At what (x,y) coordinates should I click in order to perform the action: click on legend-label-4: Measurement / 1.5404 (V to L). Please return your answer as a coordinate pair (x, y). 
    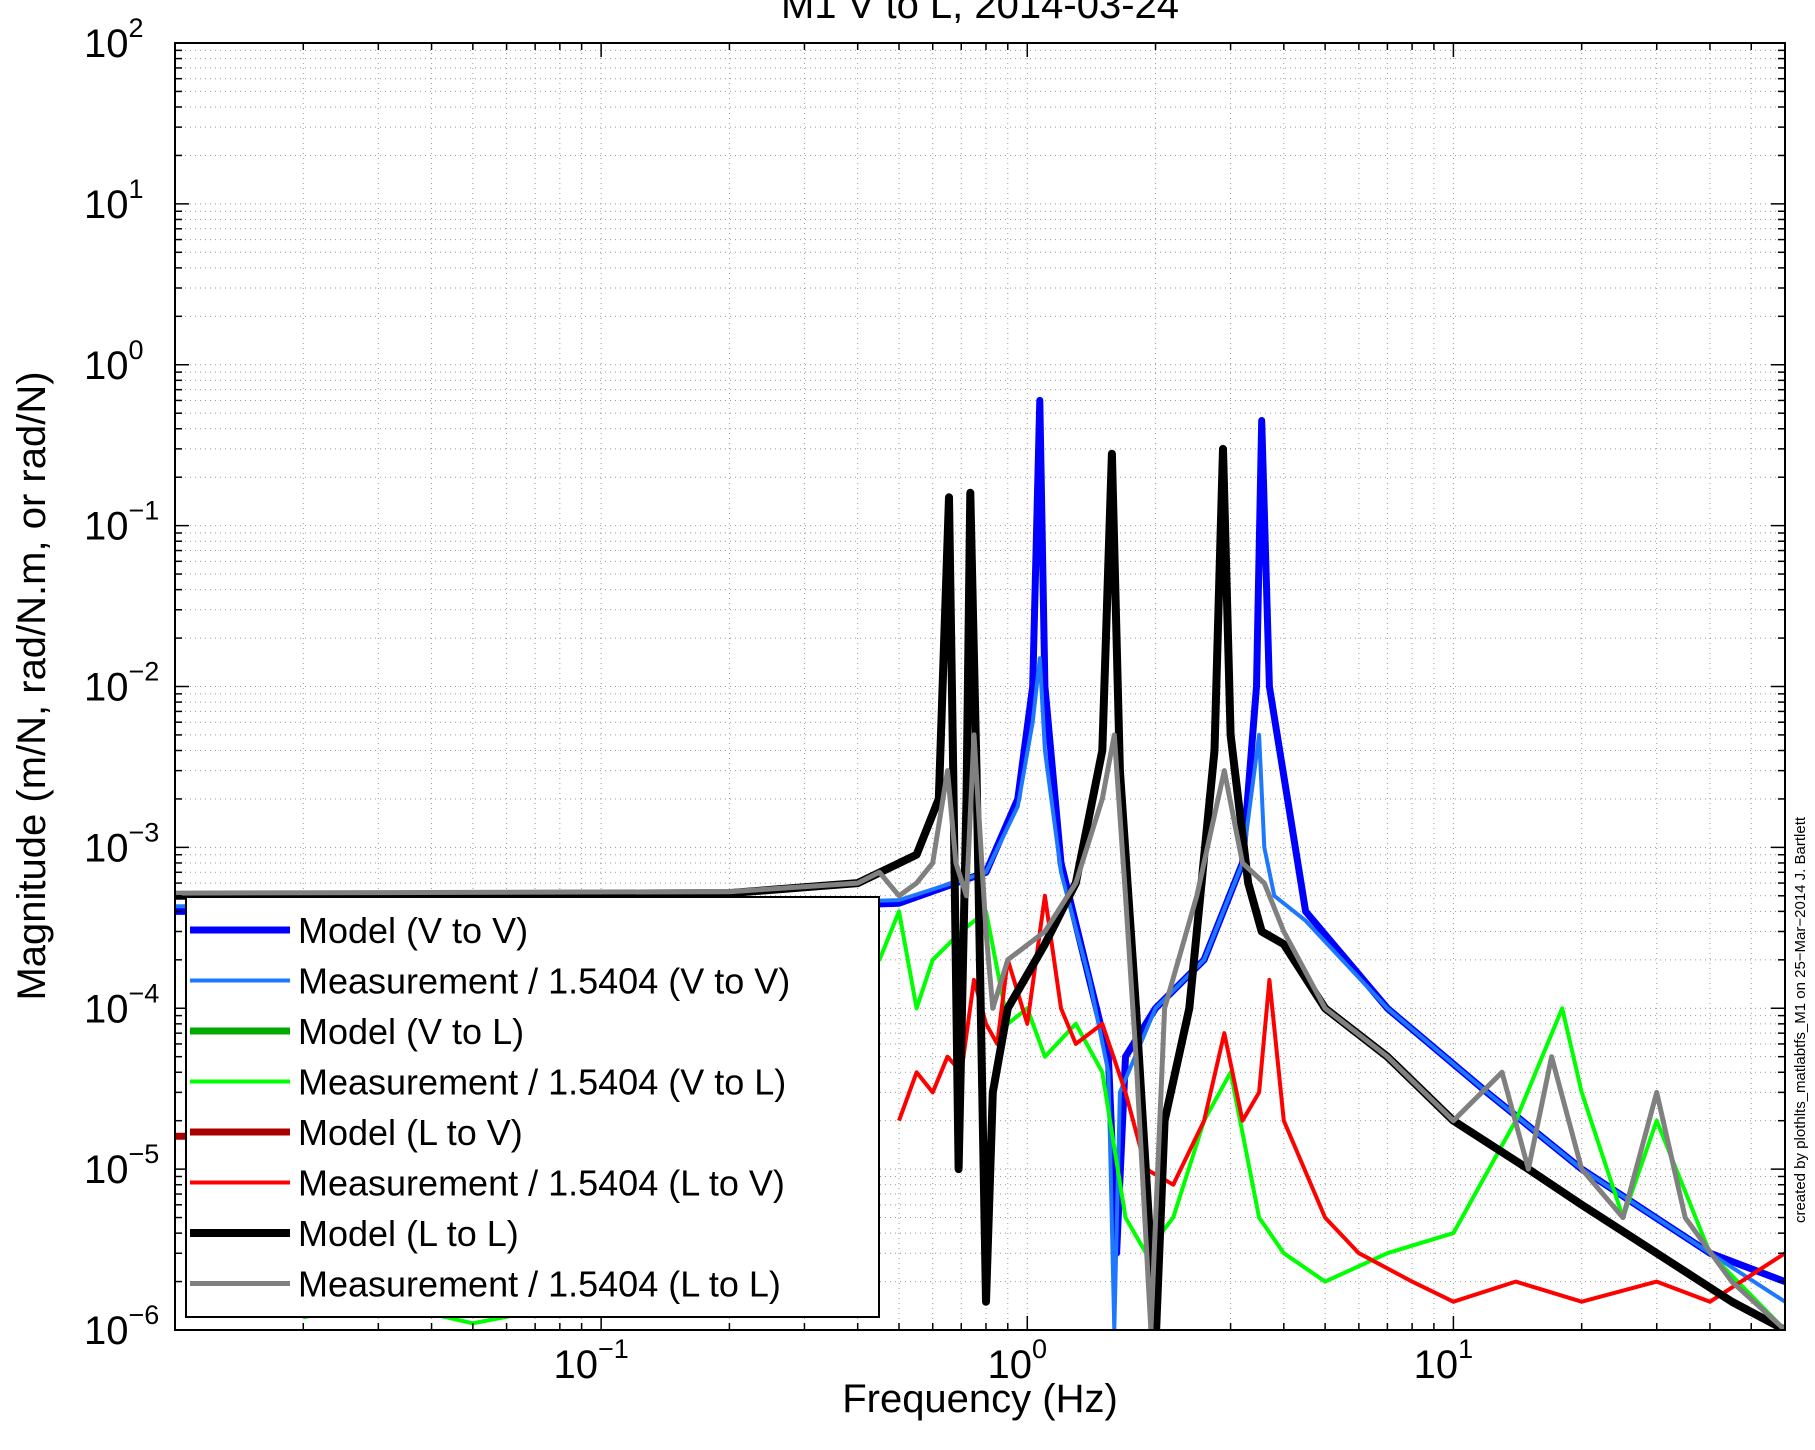
    Looking at the image, I should click on (542, 1082).